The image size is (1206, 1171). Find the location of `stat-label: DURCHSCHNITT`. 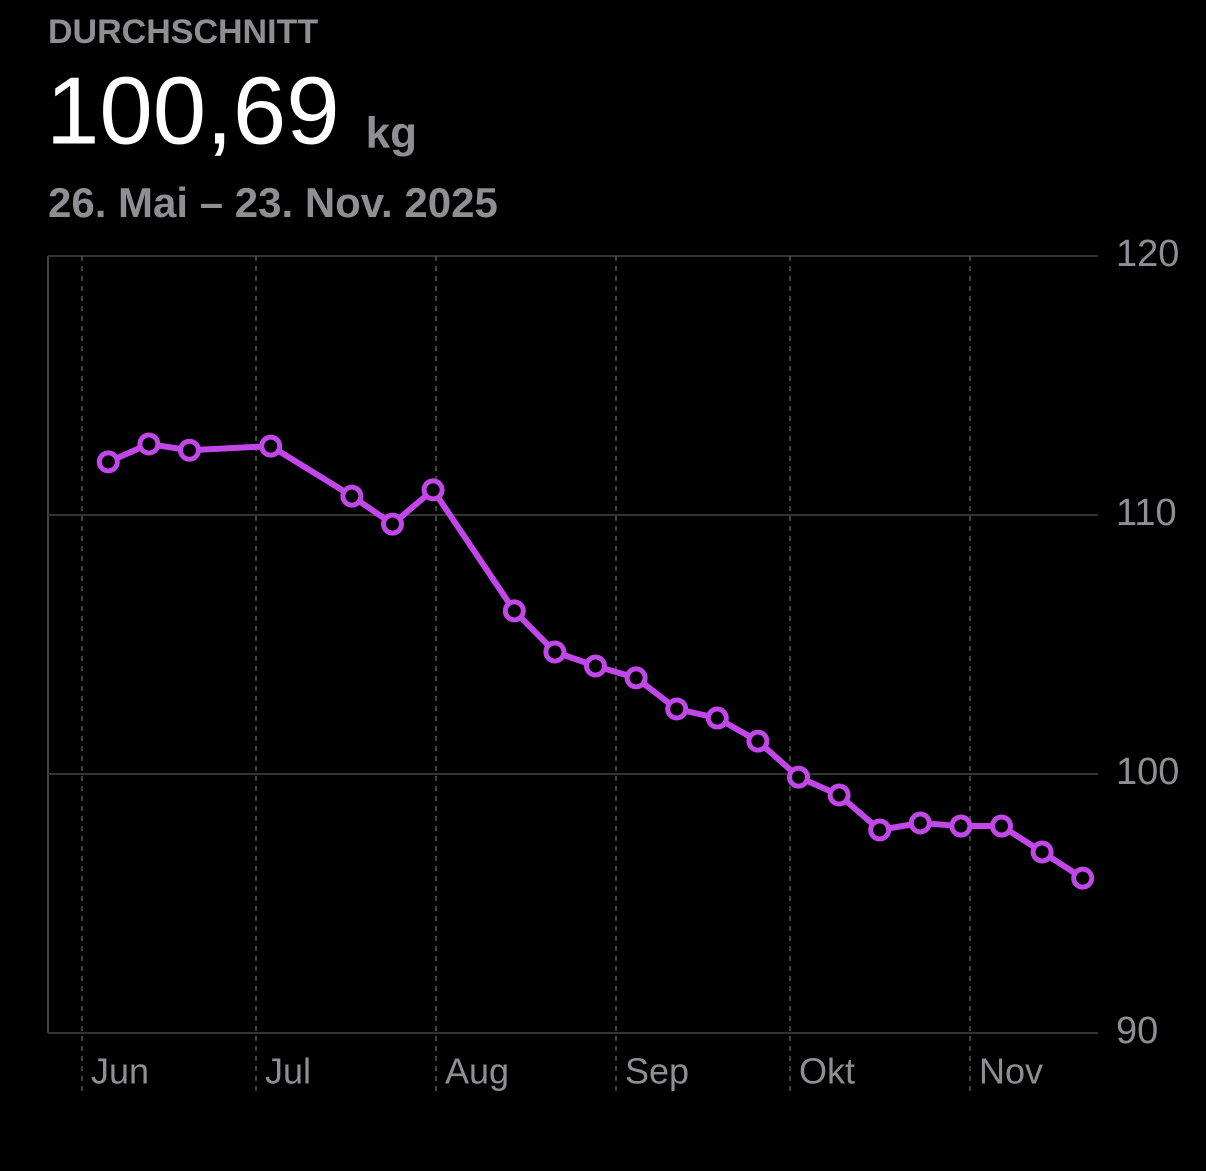

stat-label: DURCHSCHNITT is located at coordinates (183, 32).